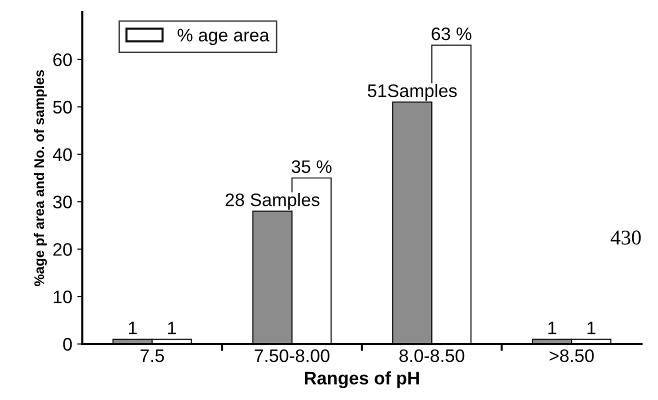 Image resolution: width=658 pixels, height=400 pixels. I want to click on y-tick-label: 60, so click(62, 59).